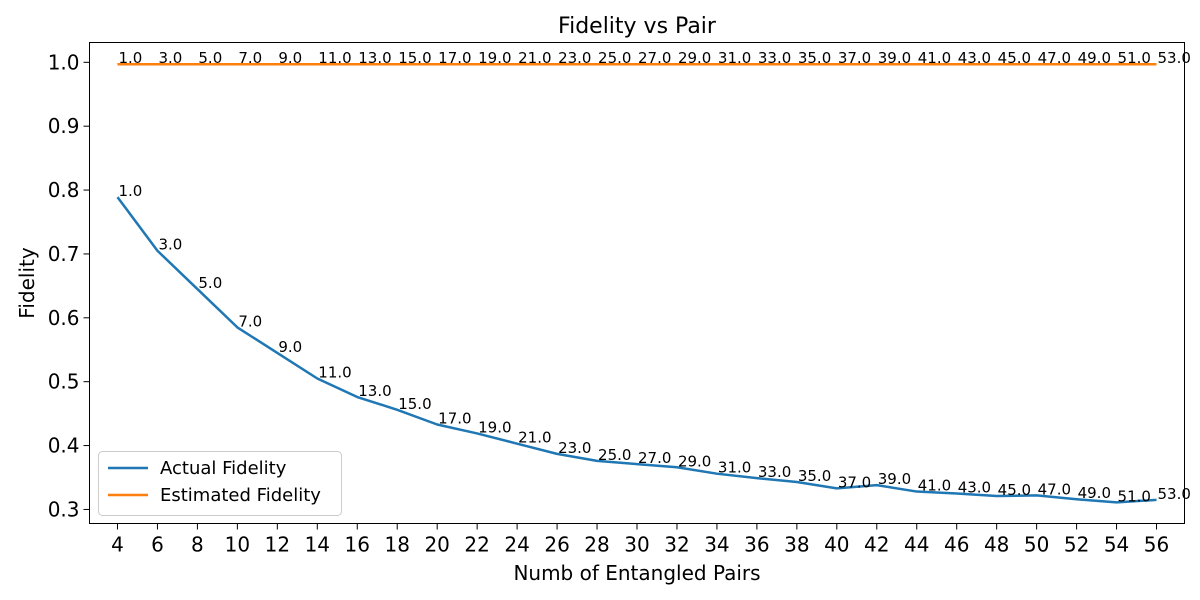 The height and width of the screenshot is (600, 1200). Describe the element at coordinates (1156, 545) in the screenshot. I see `x-tick-label: 56` at that location.